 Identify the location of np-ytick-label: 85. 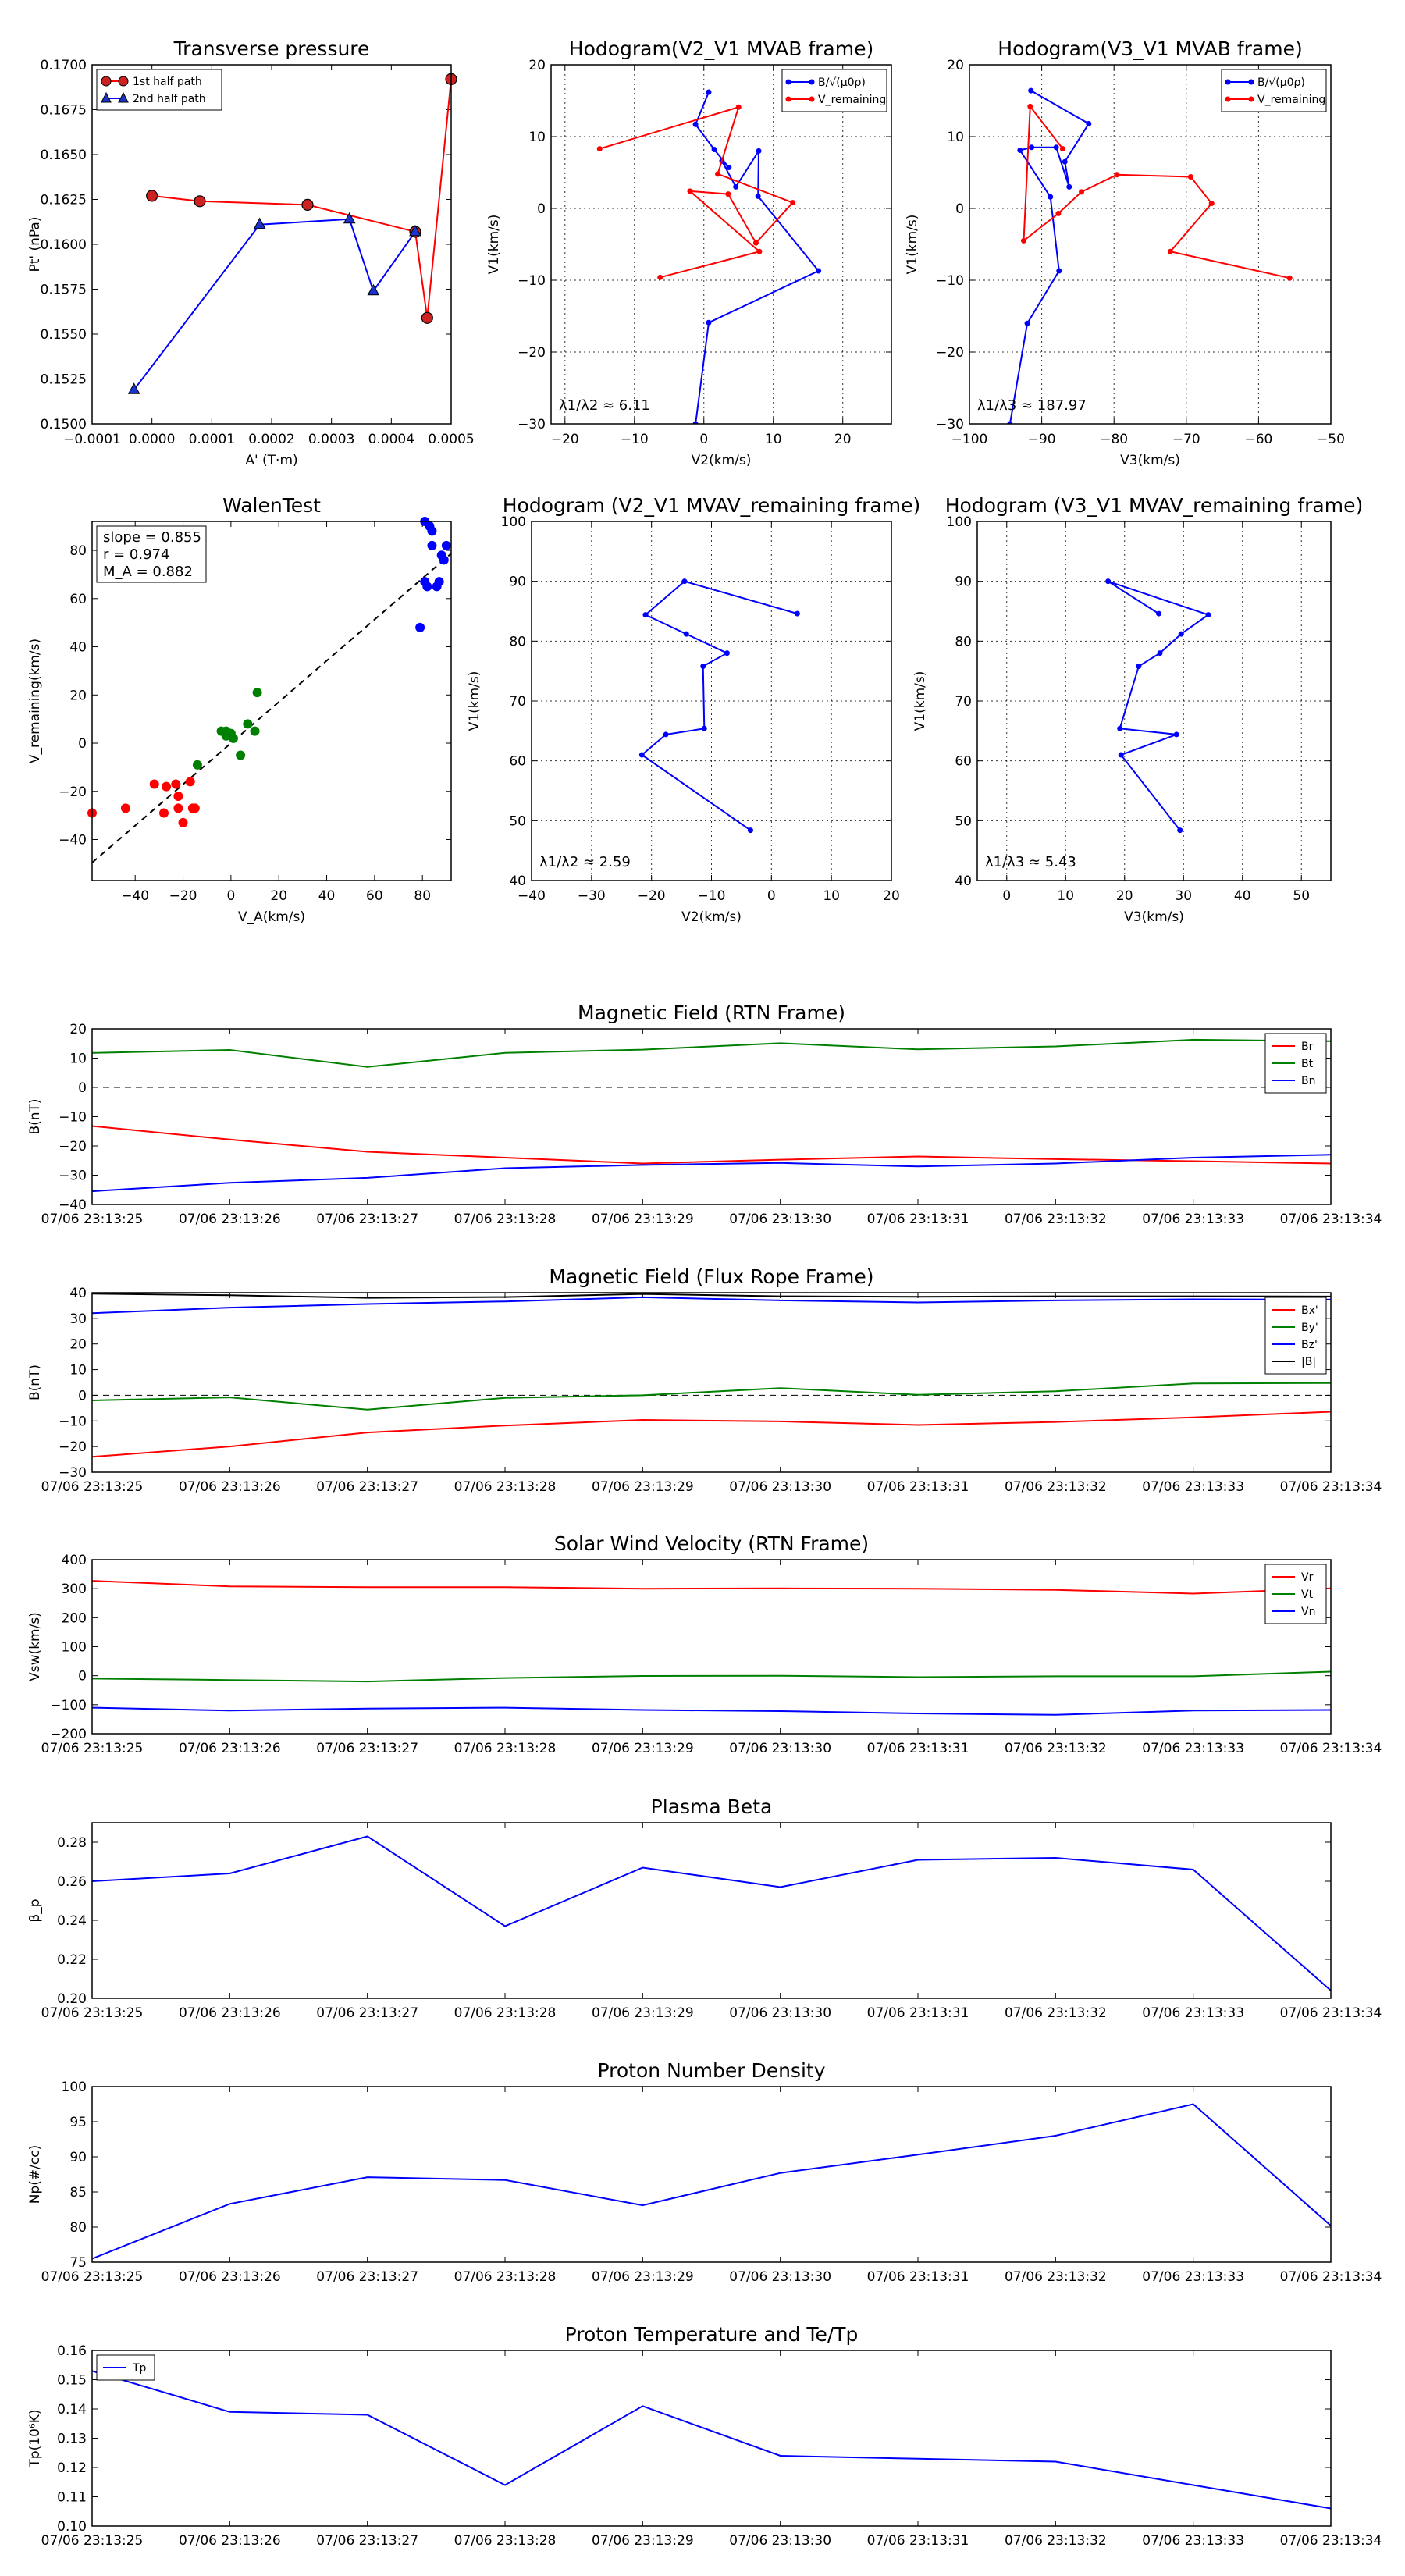
(78, 2193).